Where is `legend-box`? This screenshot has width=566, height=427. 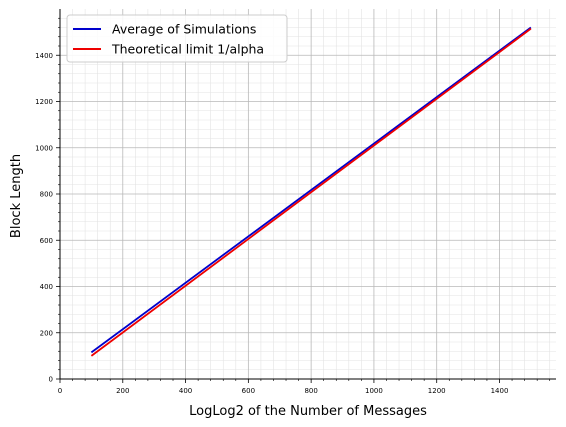
legend-box is located at coordinates (177, 38).